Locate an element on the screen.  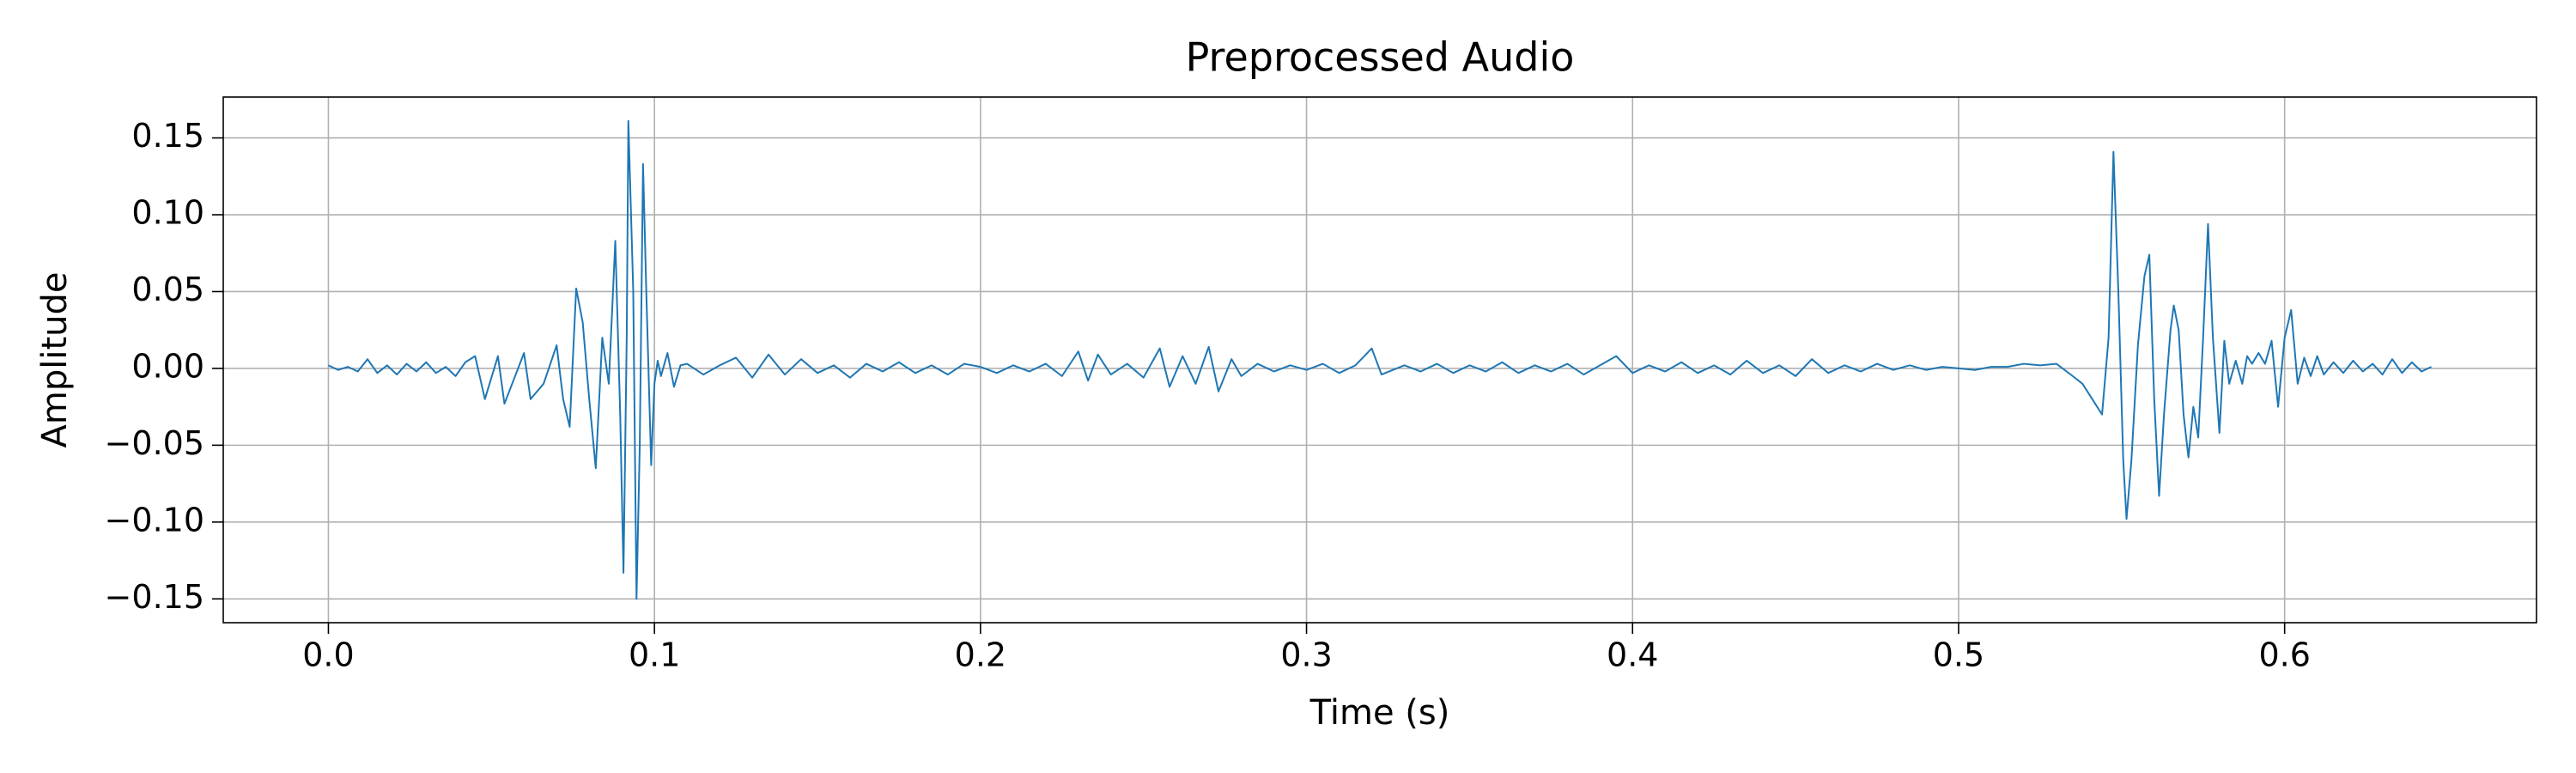
chart-title: Preprocessed Audio is located at coordinates (1380, 57).